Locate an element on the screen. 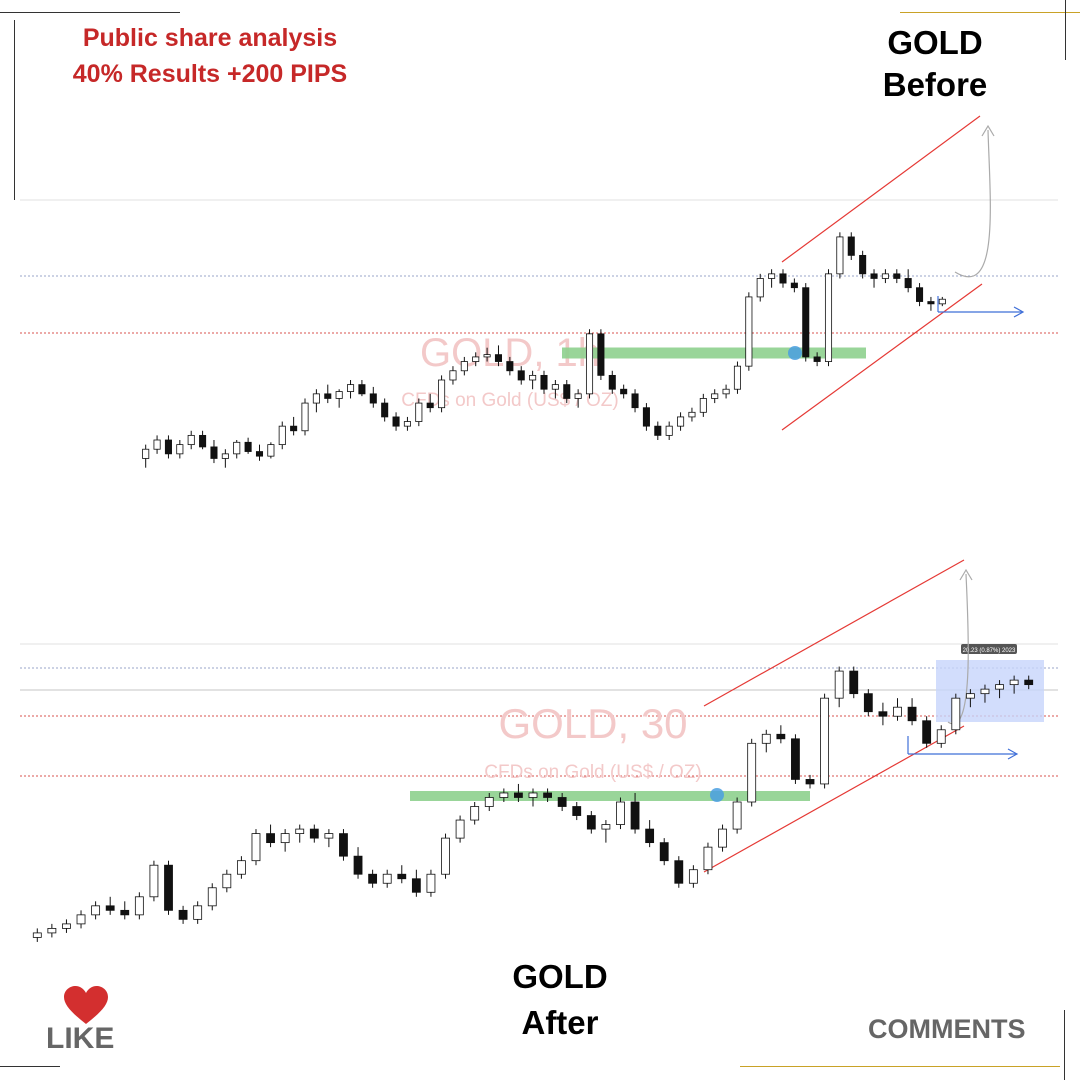  after-title-symbol: GOLD is located at coordinates (560, 976).